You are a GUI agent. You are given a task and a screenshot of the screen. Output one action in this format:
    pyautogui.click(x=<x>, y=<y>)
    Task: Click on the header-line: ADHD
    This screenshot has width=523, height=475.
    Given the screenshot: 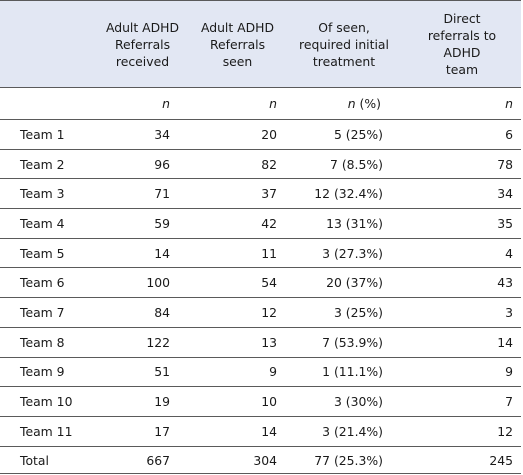 What is the action you would take?
    pyautogui.click(x=462, y=52)
    